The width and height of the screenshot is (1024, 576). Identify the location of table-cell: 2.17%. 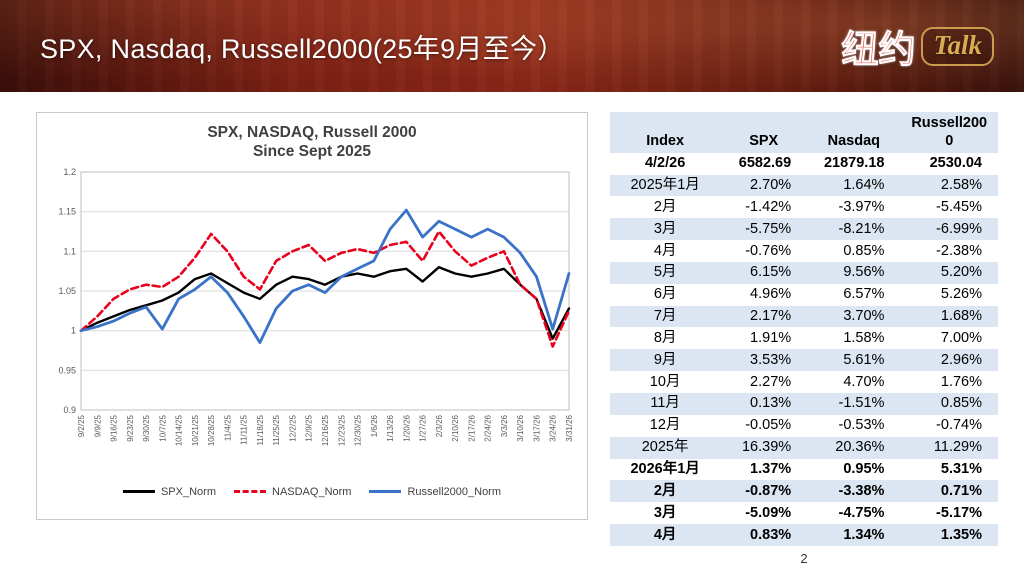
(771, 316).